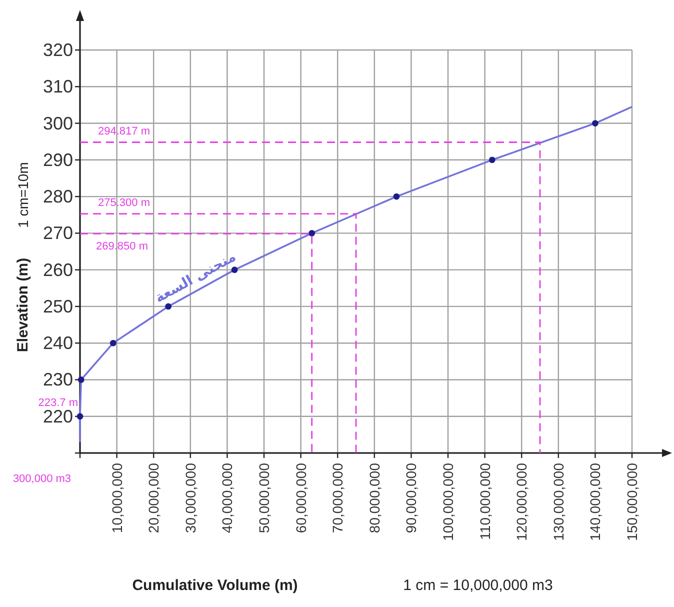  What do you see at coordinates (448, 501) in the screenshot?
I see `x-tick-label: 100,000,000` at bounding box center [448, 501].